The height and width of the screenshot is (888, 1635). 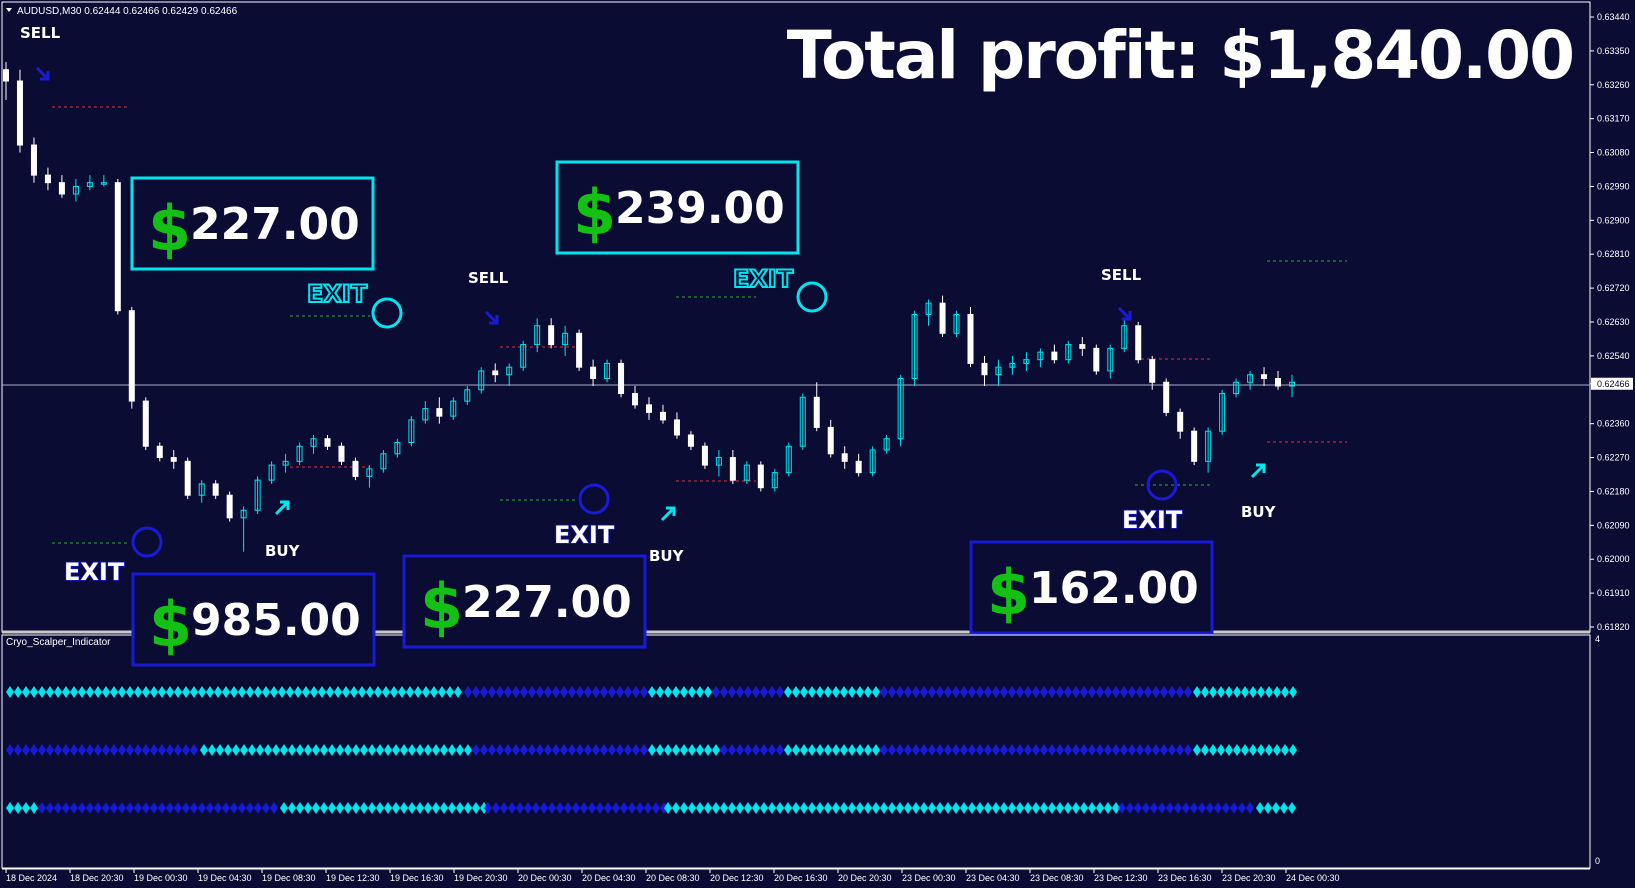 I want to click on price-tick-label: 0.62630, so click(x=1613, y=322).